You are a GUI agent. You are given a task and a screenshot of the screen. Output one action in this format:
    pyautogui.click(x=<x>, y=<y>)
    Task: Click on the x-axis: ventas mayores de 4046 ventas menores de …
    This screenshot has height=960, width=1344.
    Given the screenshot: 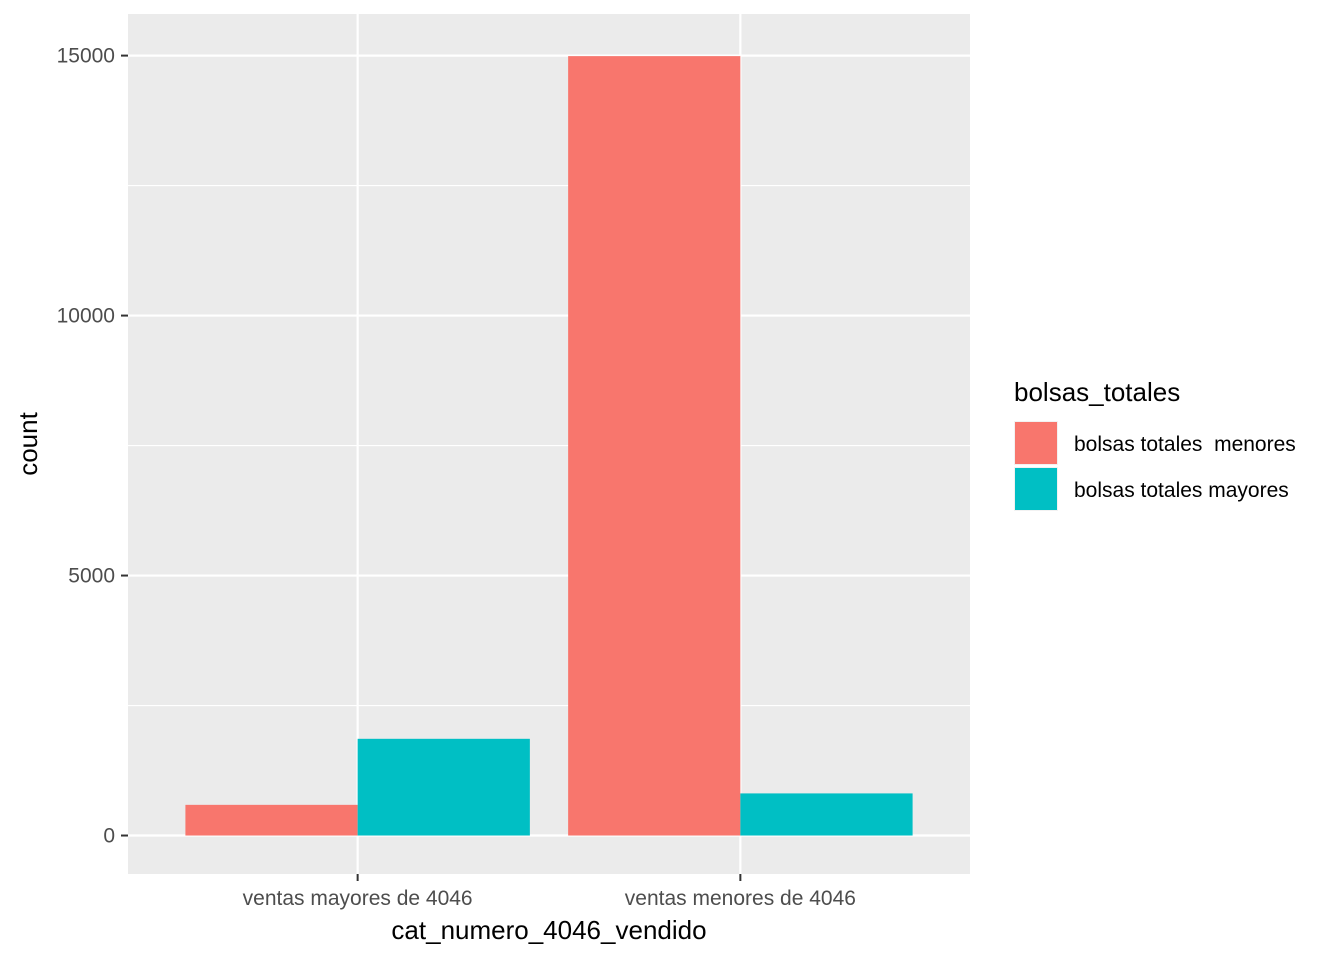 What is the action you would take?
    pyautogui.click(x=549, y=892)
    